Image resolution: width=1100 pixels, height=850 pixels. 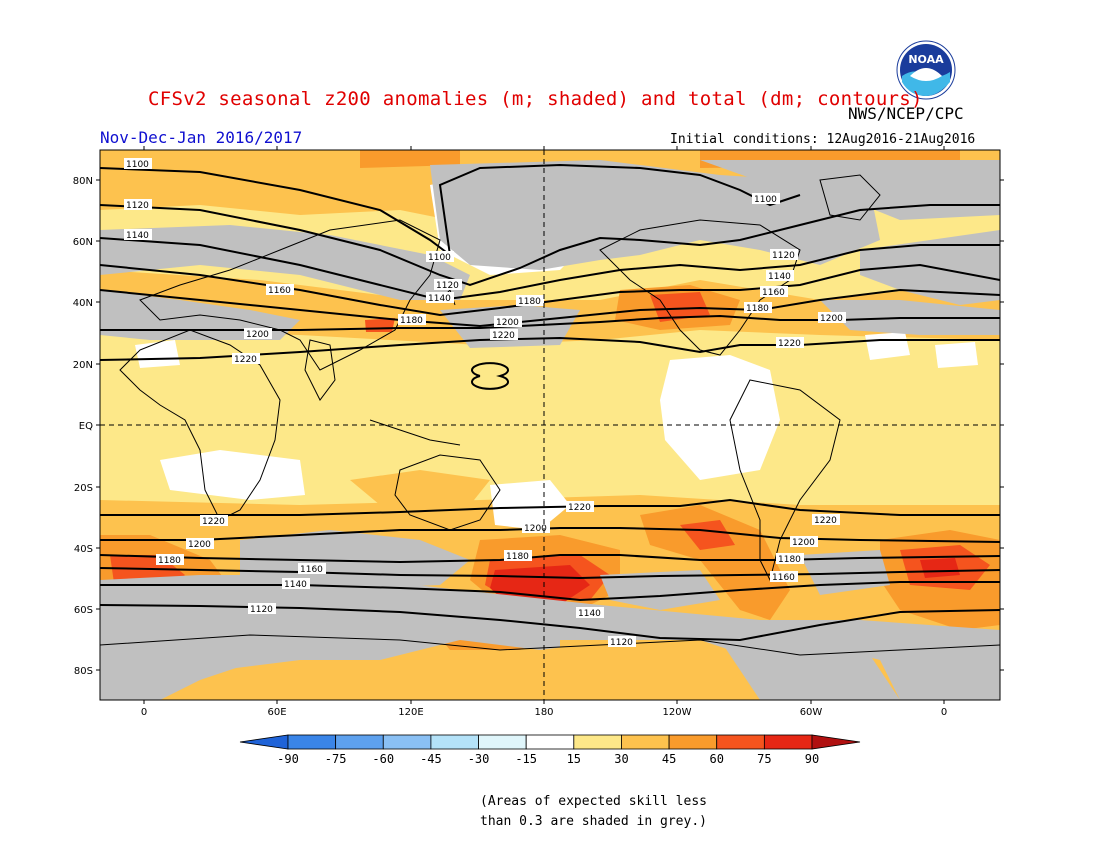 What do you see at coordinates (264, 742) in the screenshot?
I see `colorbar-arrow-low` at bounding box center [264, 742].